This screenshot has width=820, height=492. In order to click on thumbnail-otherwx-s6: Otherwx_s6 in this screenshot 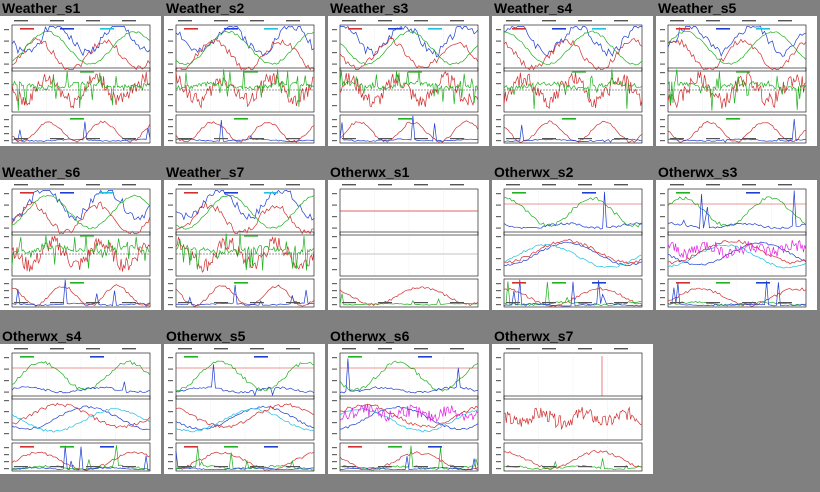, I will do `click(408, 401)`.